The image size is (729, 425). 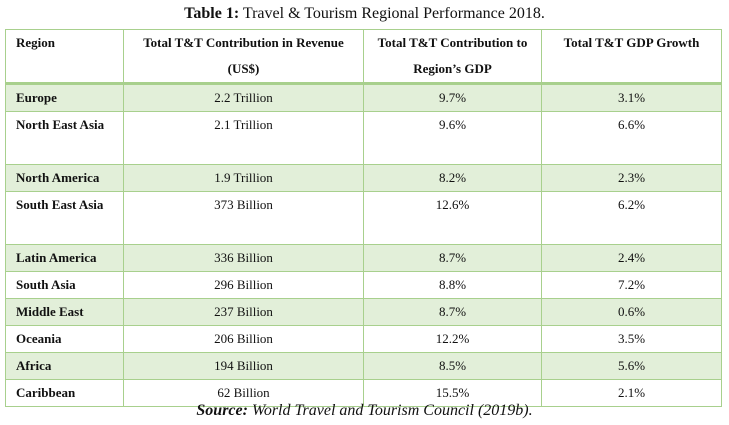 I want to click on table-row: Middle East 237 Billion 8.7% 0.6%, so click(x=363, y=312).